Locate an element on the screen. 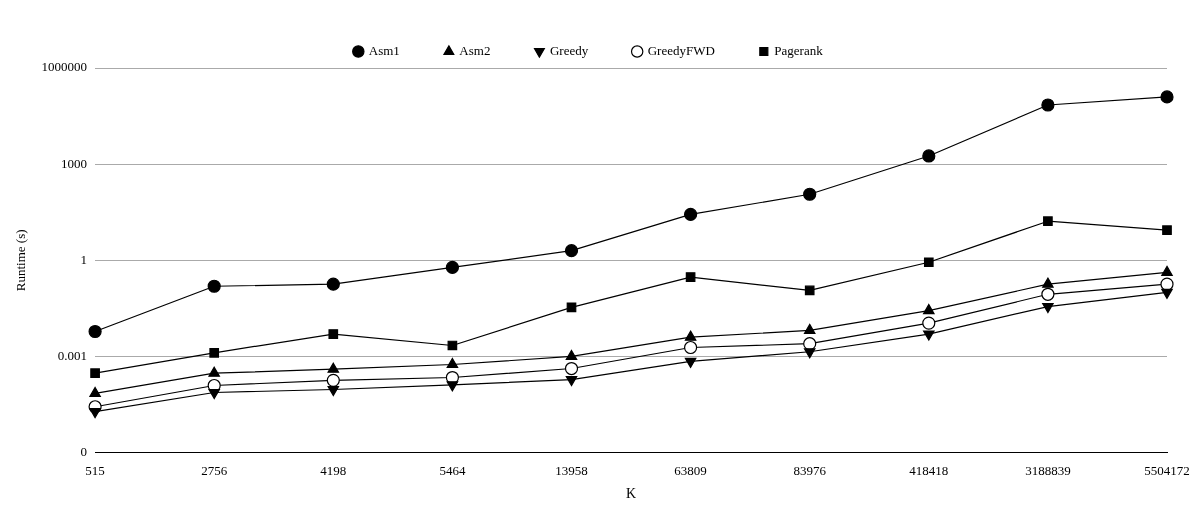  x-tick-label: 418418 is located at coordinates (929, 470).